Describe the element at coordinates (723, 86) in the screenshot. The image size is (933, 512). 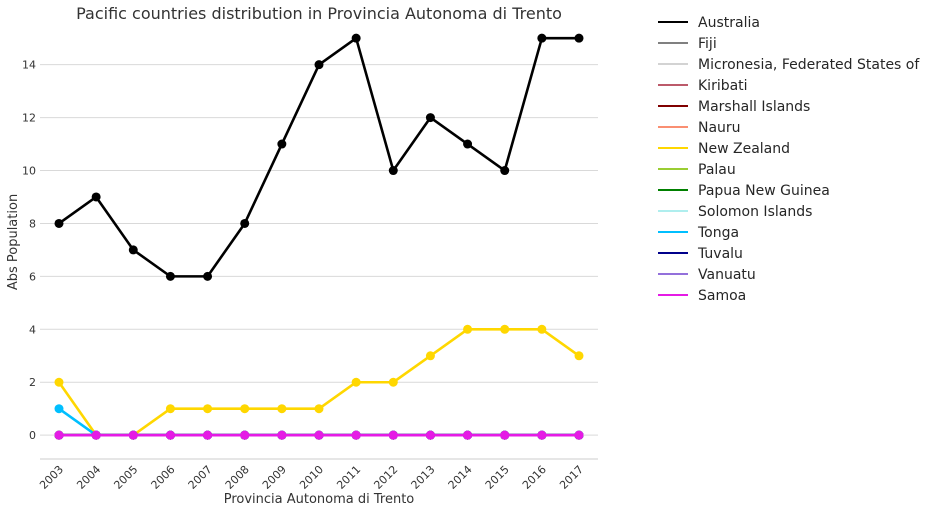
I see `legend-label: Kiribati` at that location.